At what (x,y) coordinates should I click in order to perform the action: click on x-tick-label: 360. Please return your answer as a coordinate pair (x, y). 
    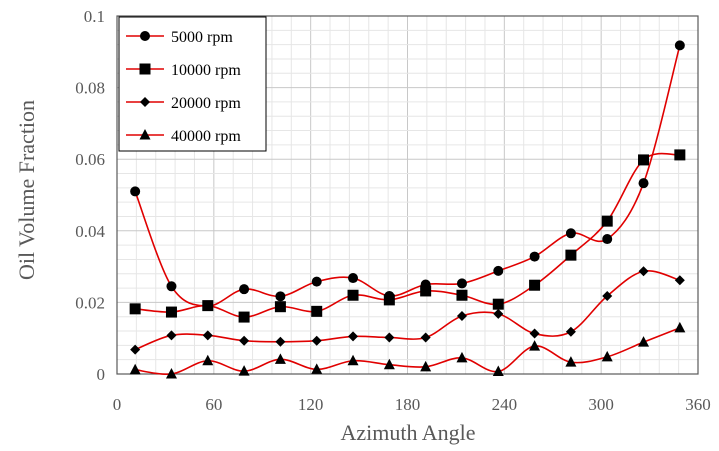
    Looking at the image, I should click on (698, 404).